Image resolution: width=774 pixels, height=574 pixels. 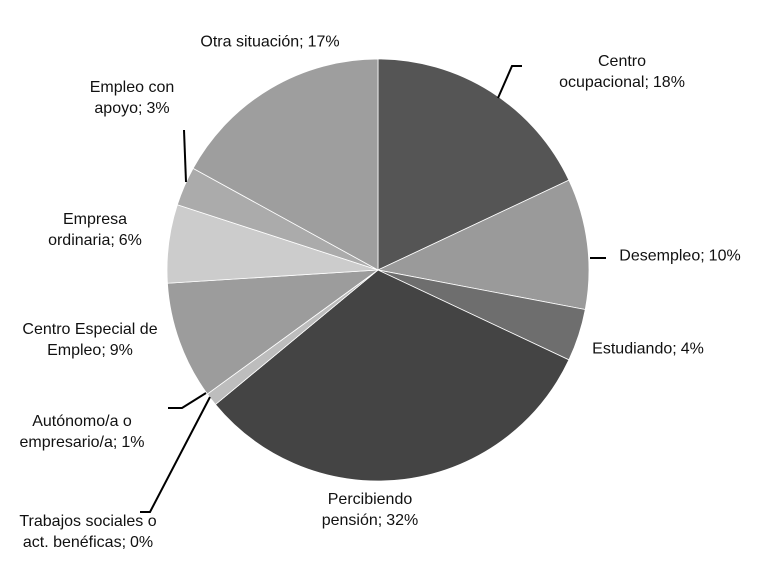 I want to click on category-label: Percibiendo pensión;, so click(x=367, y=509).